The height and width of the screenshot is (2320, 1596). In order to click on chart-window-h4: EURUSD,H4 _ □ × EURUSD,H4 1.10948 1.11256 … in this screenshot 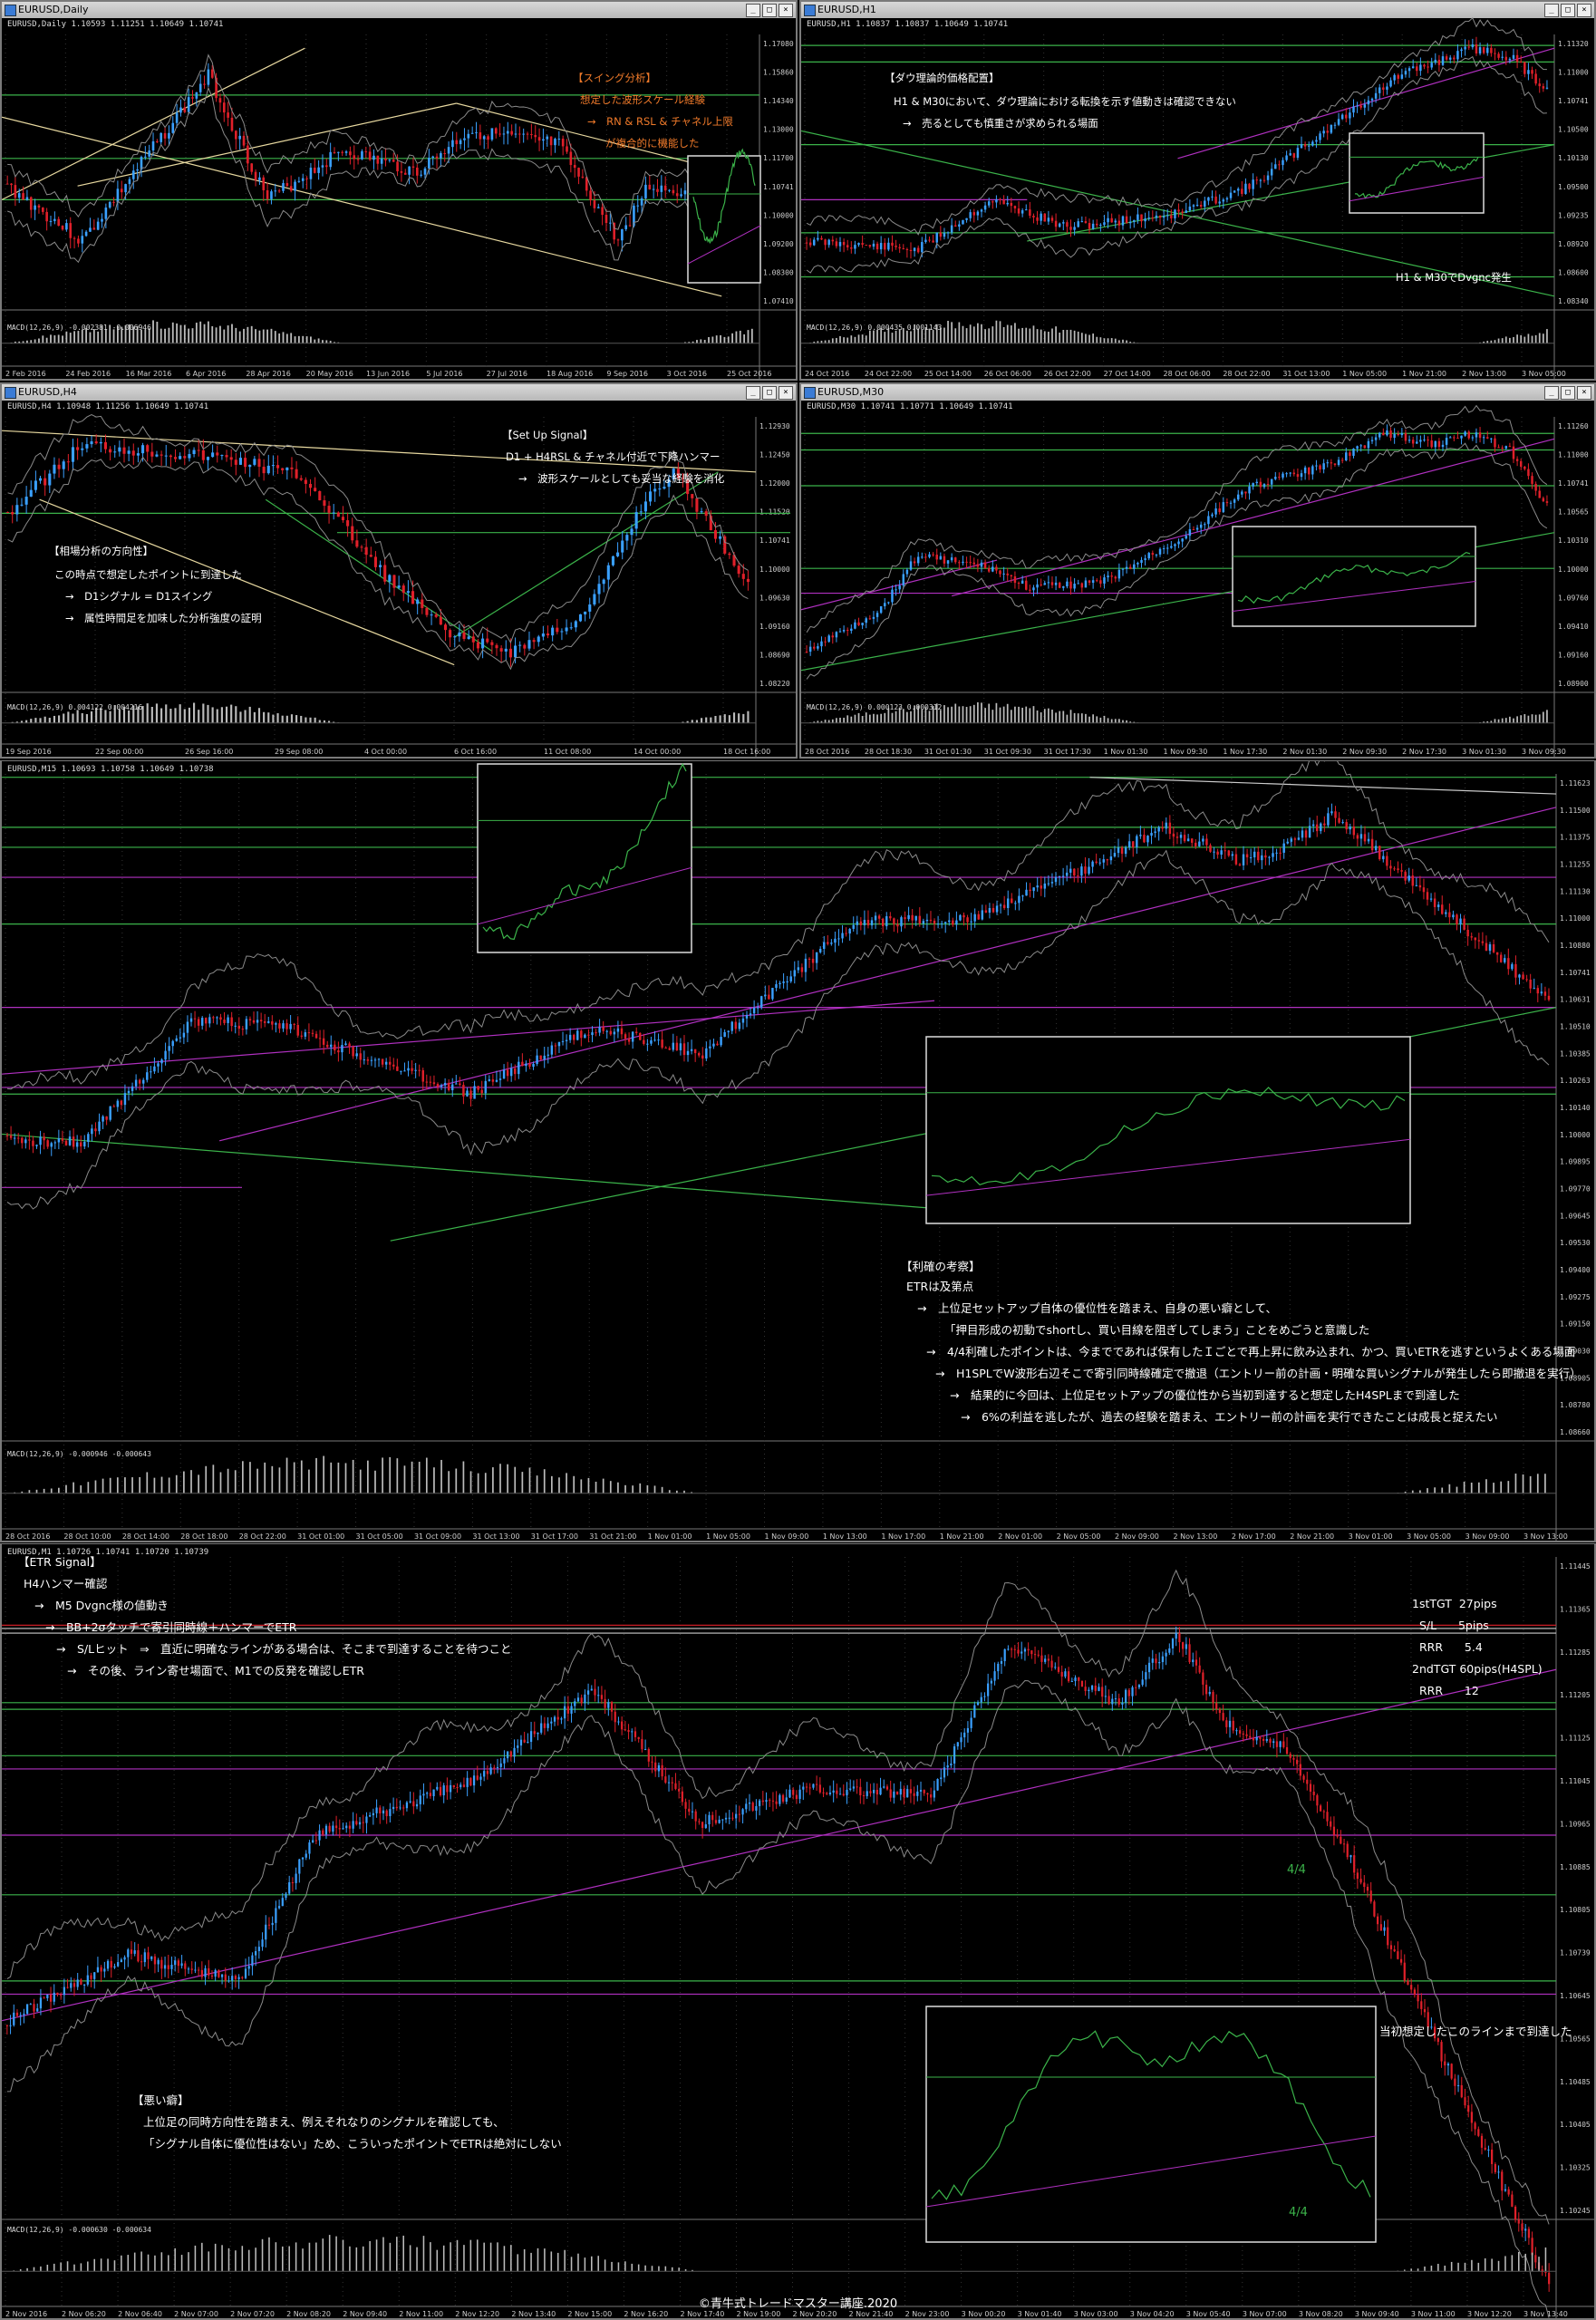, I will do `click(399, 570)`.